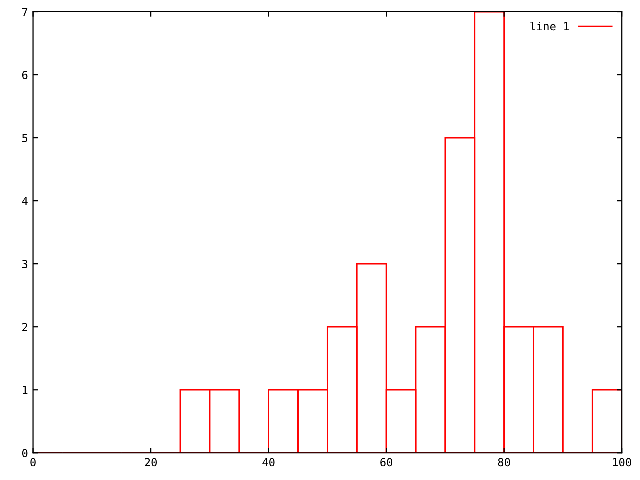 This screenshot has width=640, height=480. I want to click on y-tick-label: 5, so click(25, 138).